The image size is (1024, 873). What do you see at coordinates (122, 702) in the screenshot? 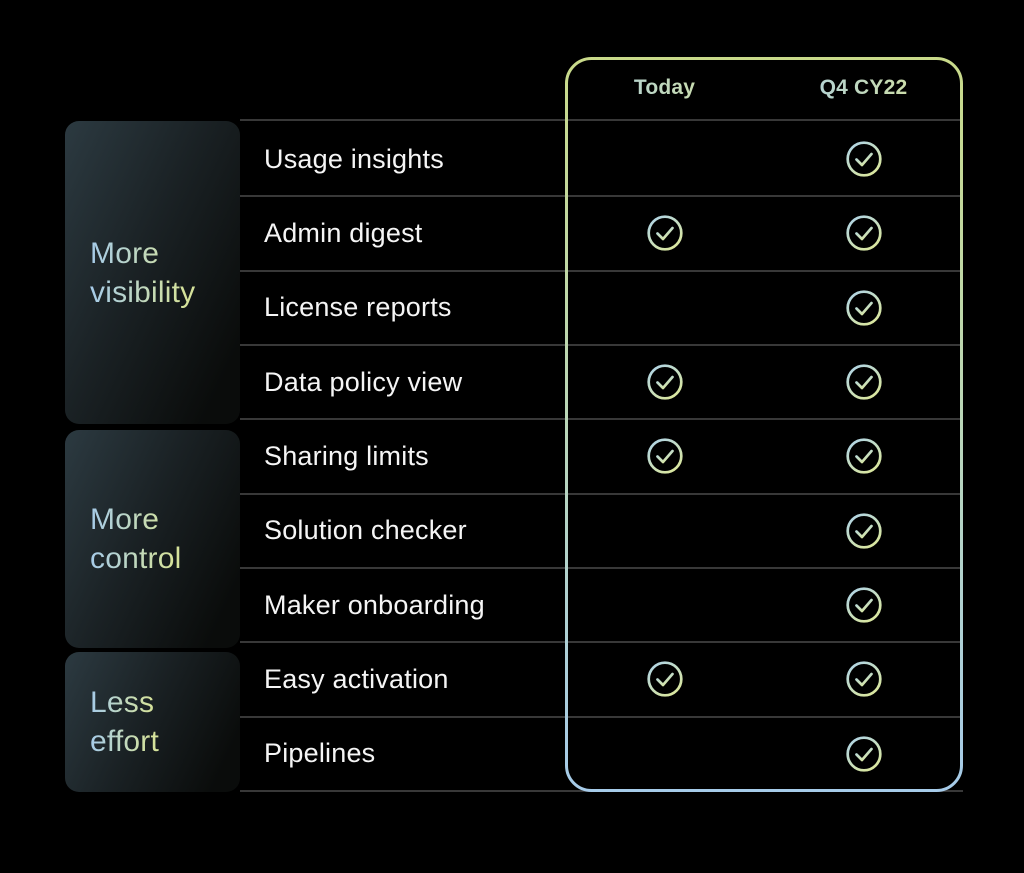
I see `category-line: Less` at bounding box center [122, 702].